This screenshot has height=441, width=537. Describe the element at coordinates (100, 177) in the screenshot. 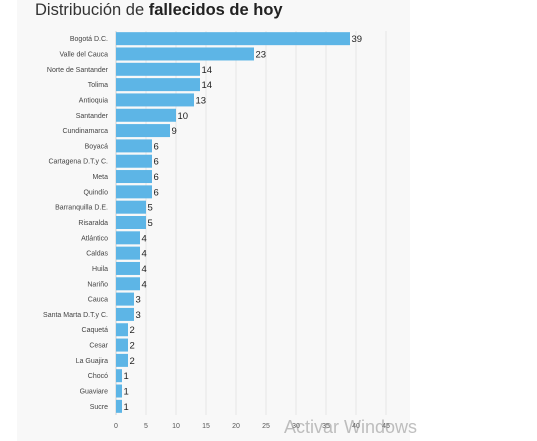

I see `category-label-9: Meta` at that location.